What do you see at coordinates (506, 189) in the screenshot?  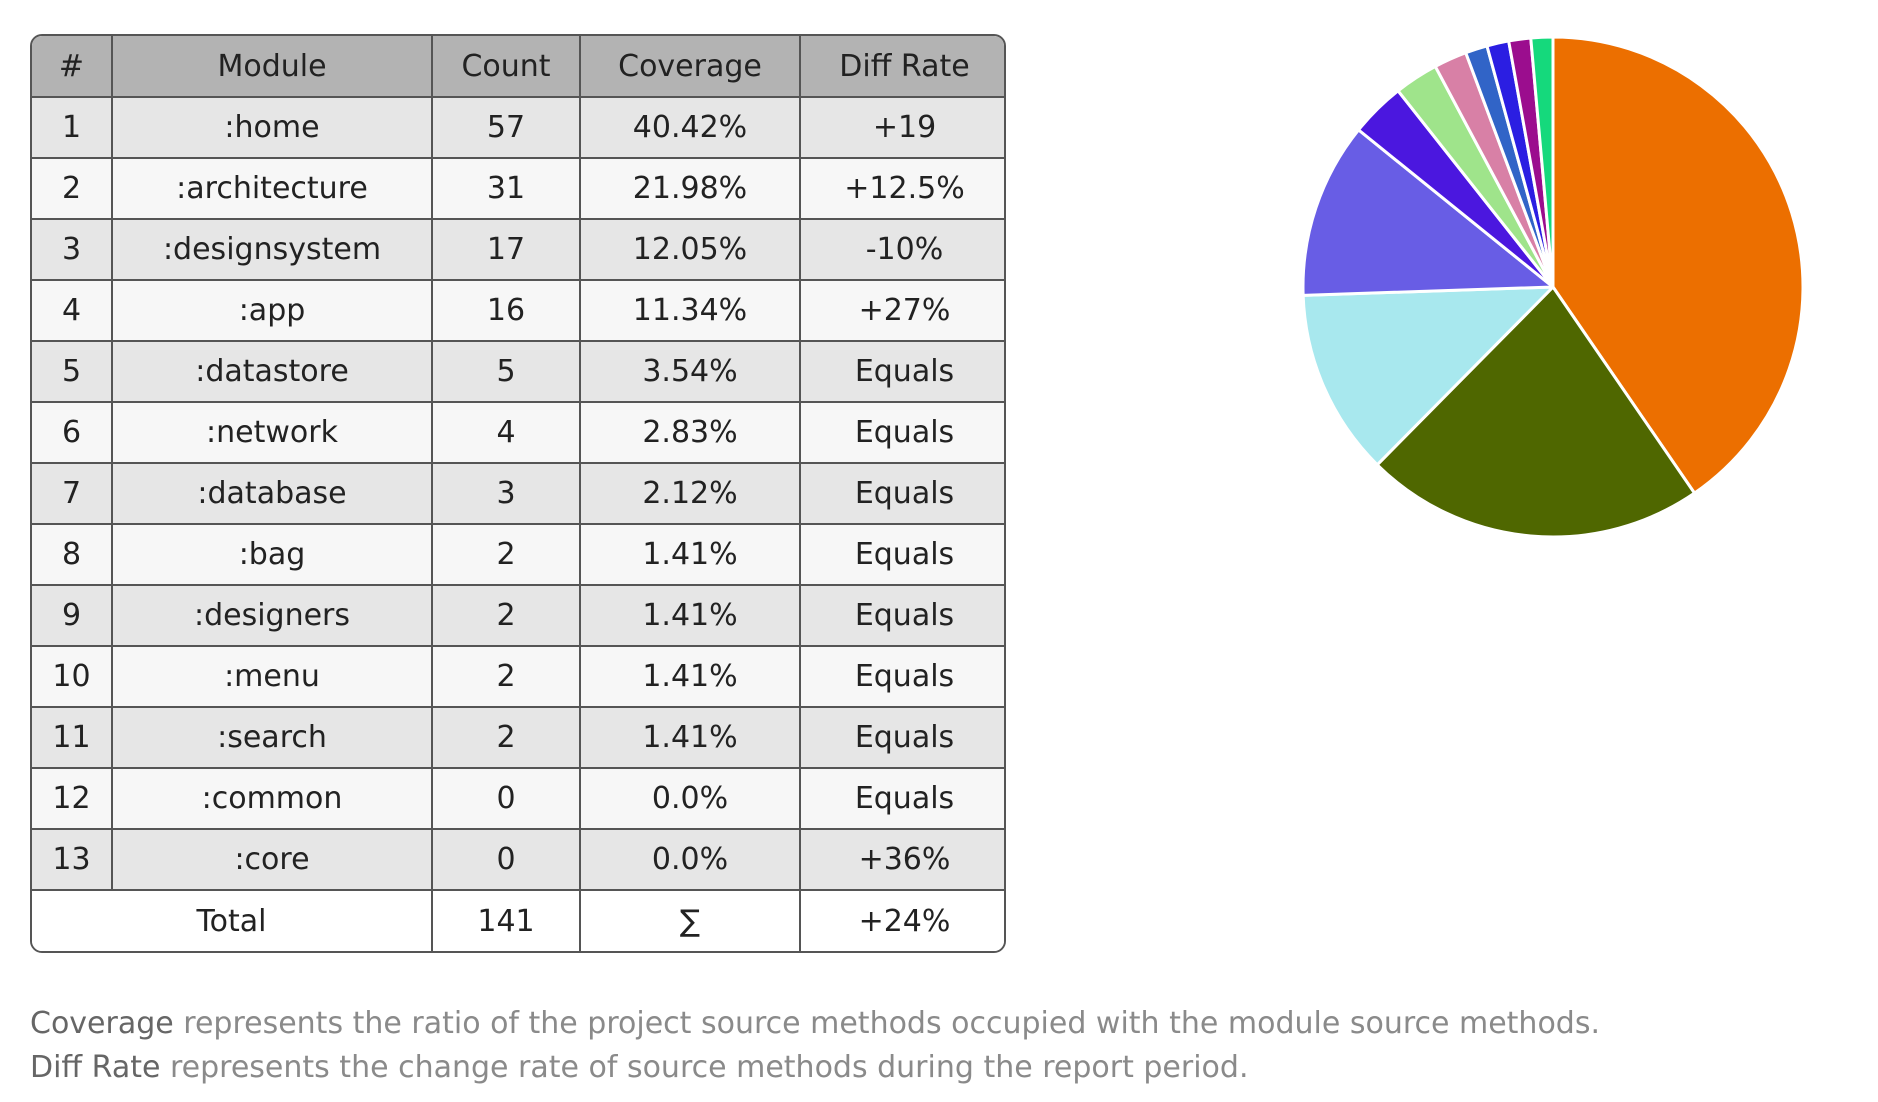 I see `count-value: 31` at bounding box center [506, 189].